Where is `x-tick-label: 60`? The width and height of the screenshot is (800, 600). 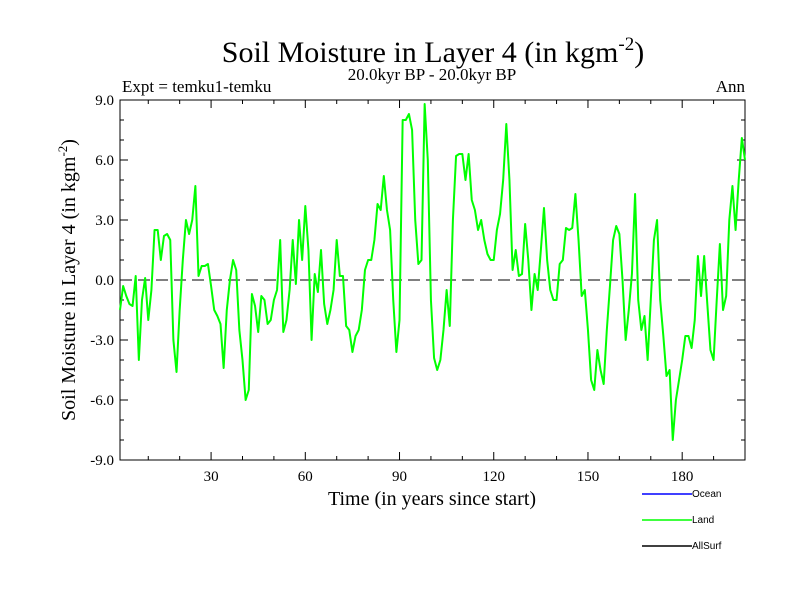
x-tick-label: 60 is located at coordinates (305, 477).